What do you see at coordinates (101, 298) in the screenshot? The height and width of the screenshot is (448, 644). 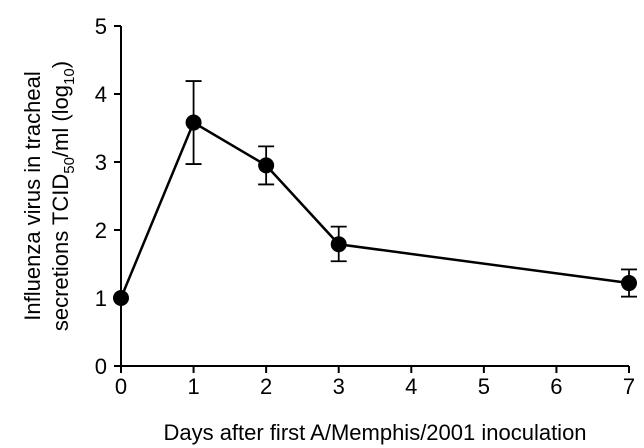 I see `y-tick-label: 1` at bounding box center [101, 298].